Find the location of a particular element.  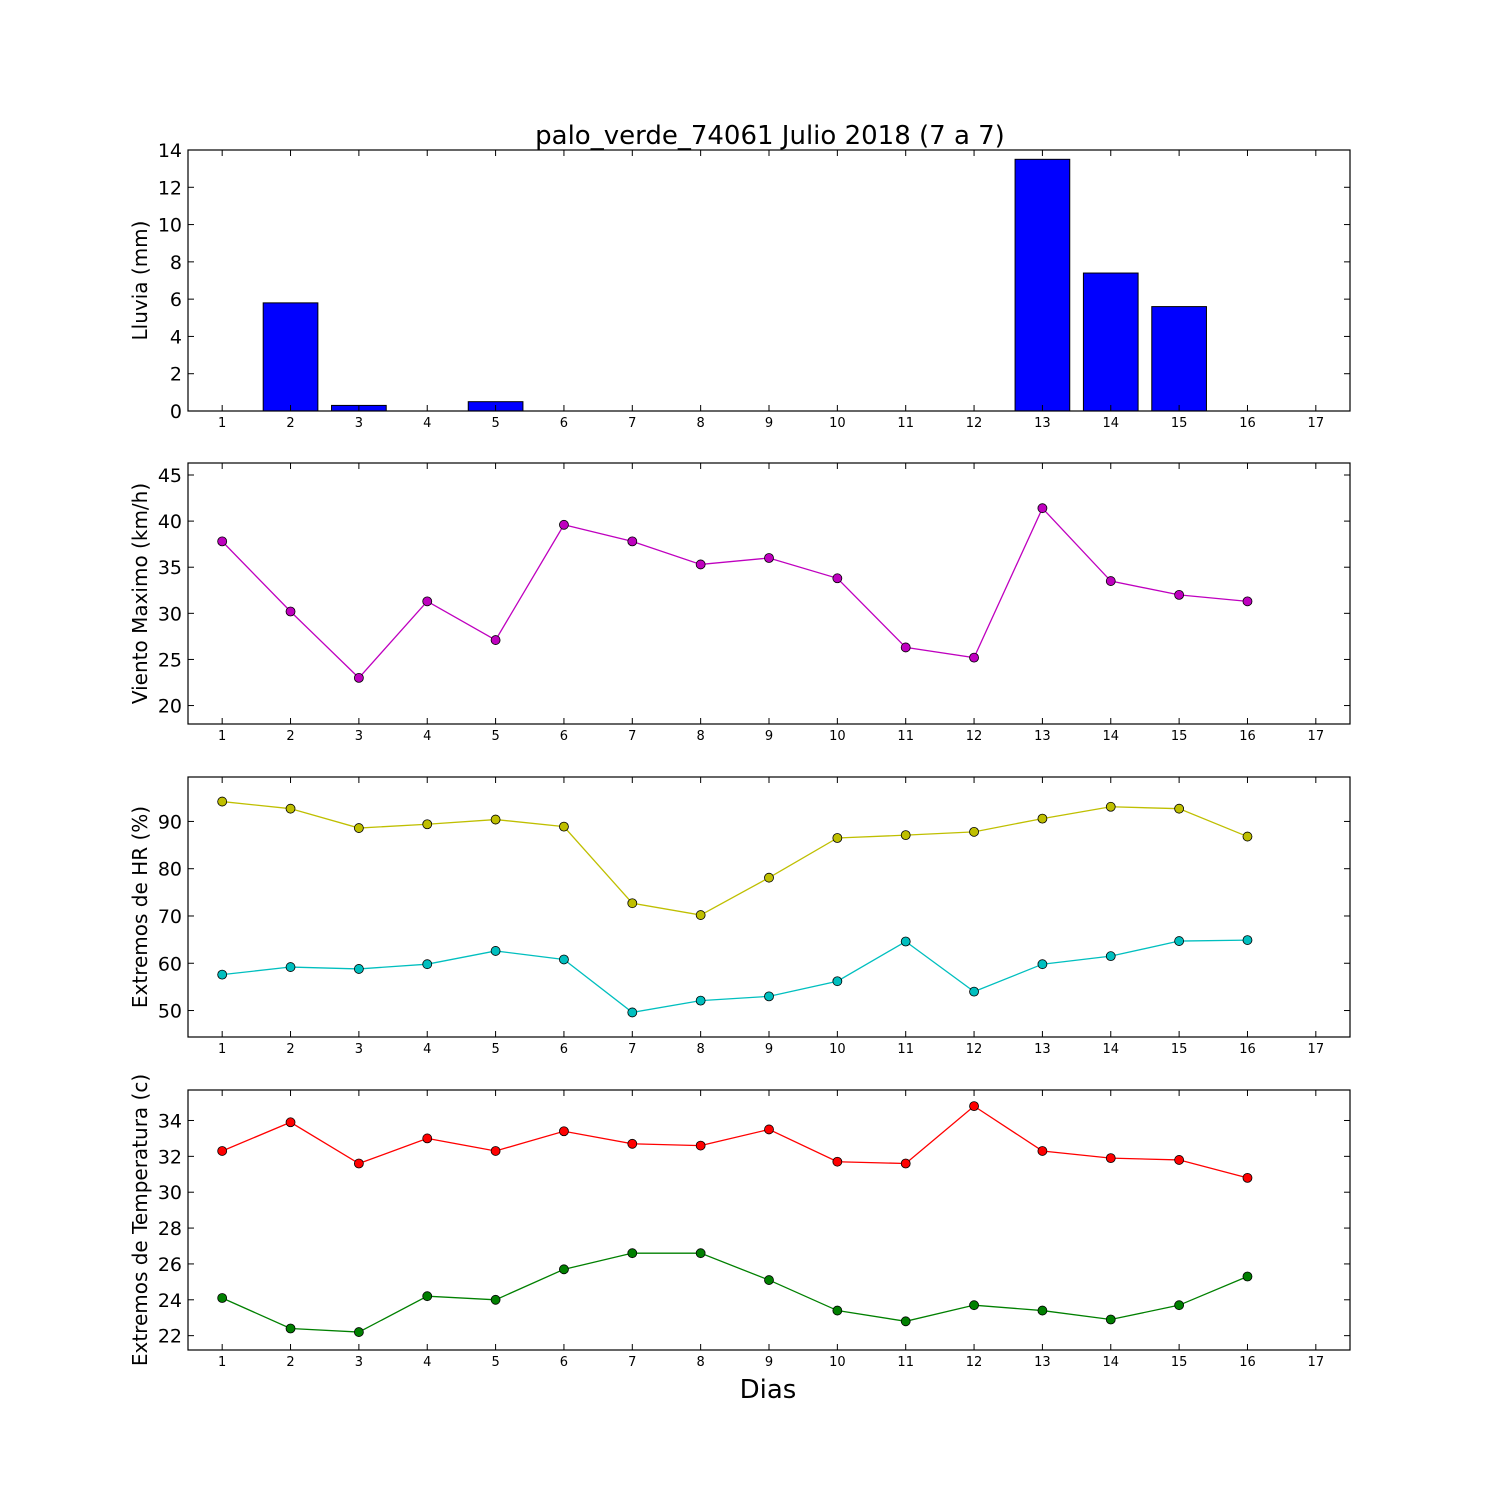

y-tick-label: 45 is located at coordinates (170, 476).